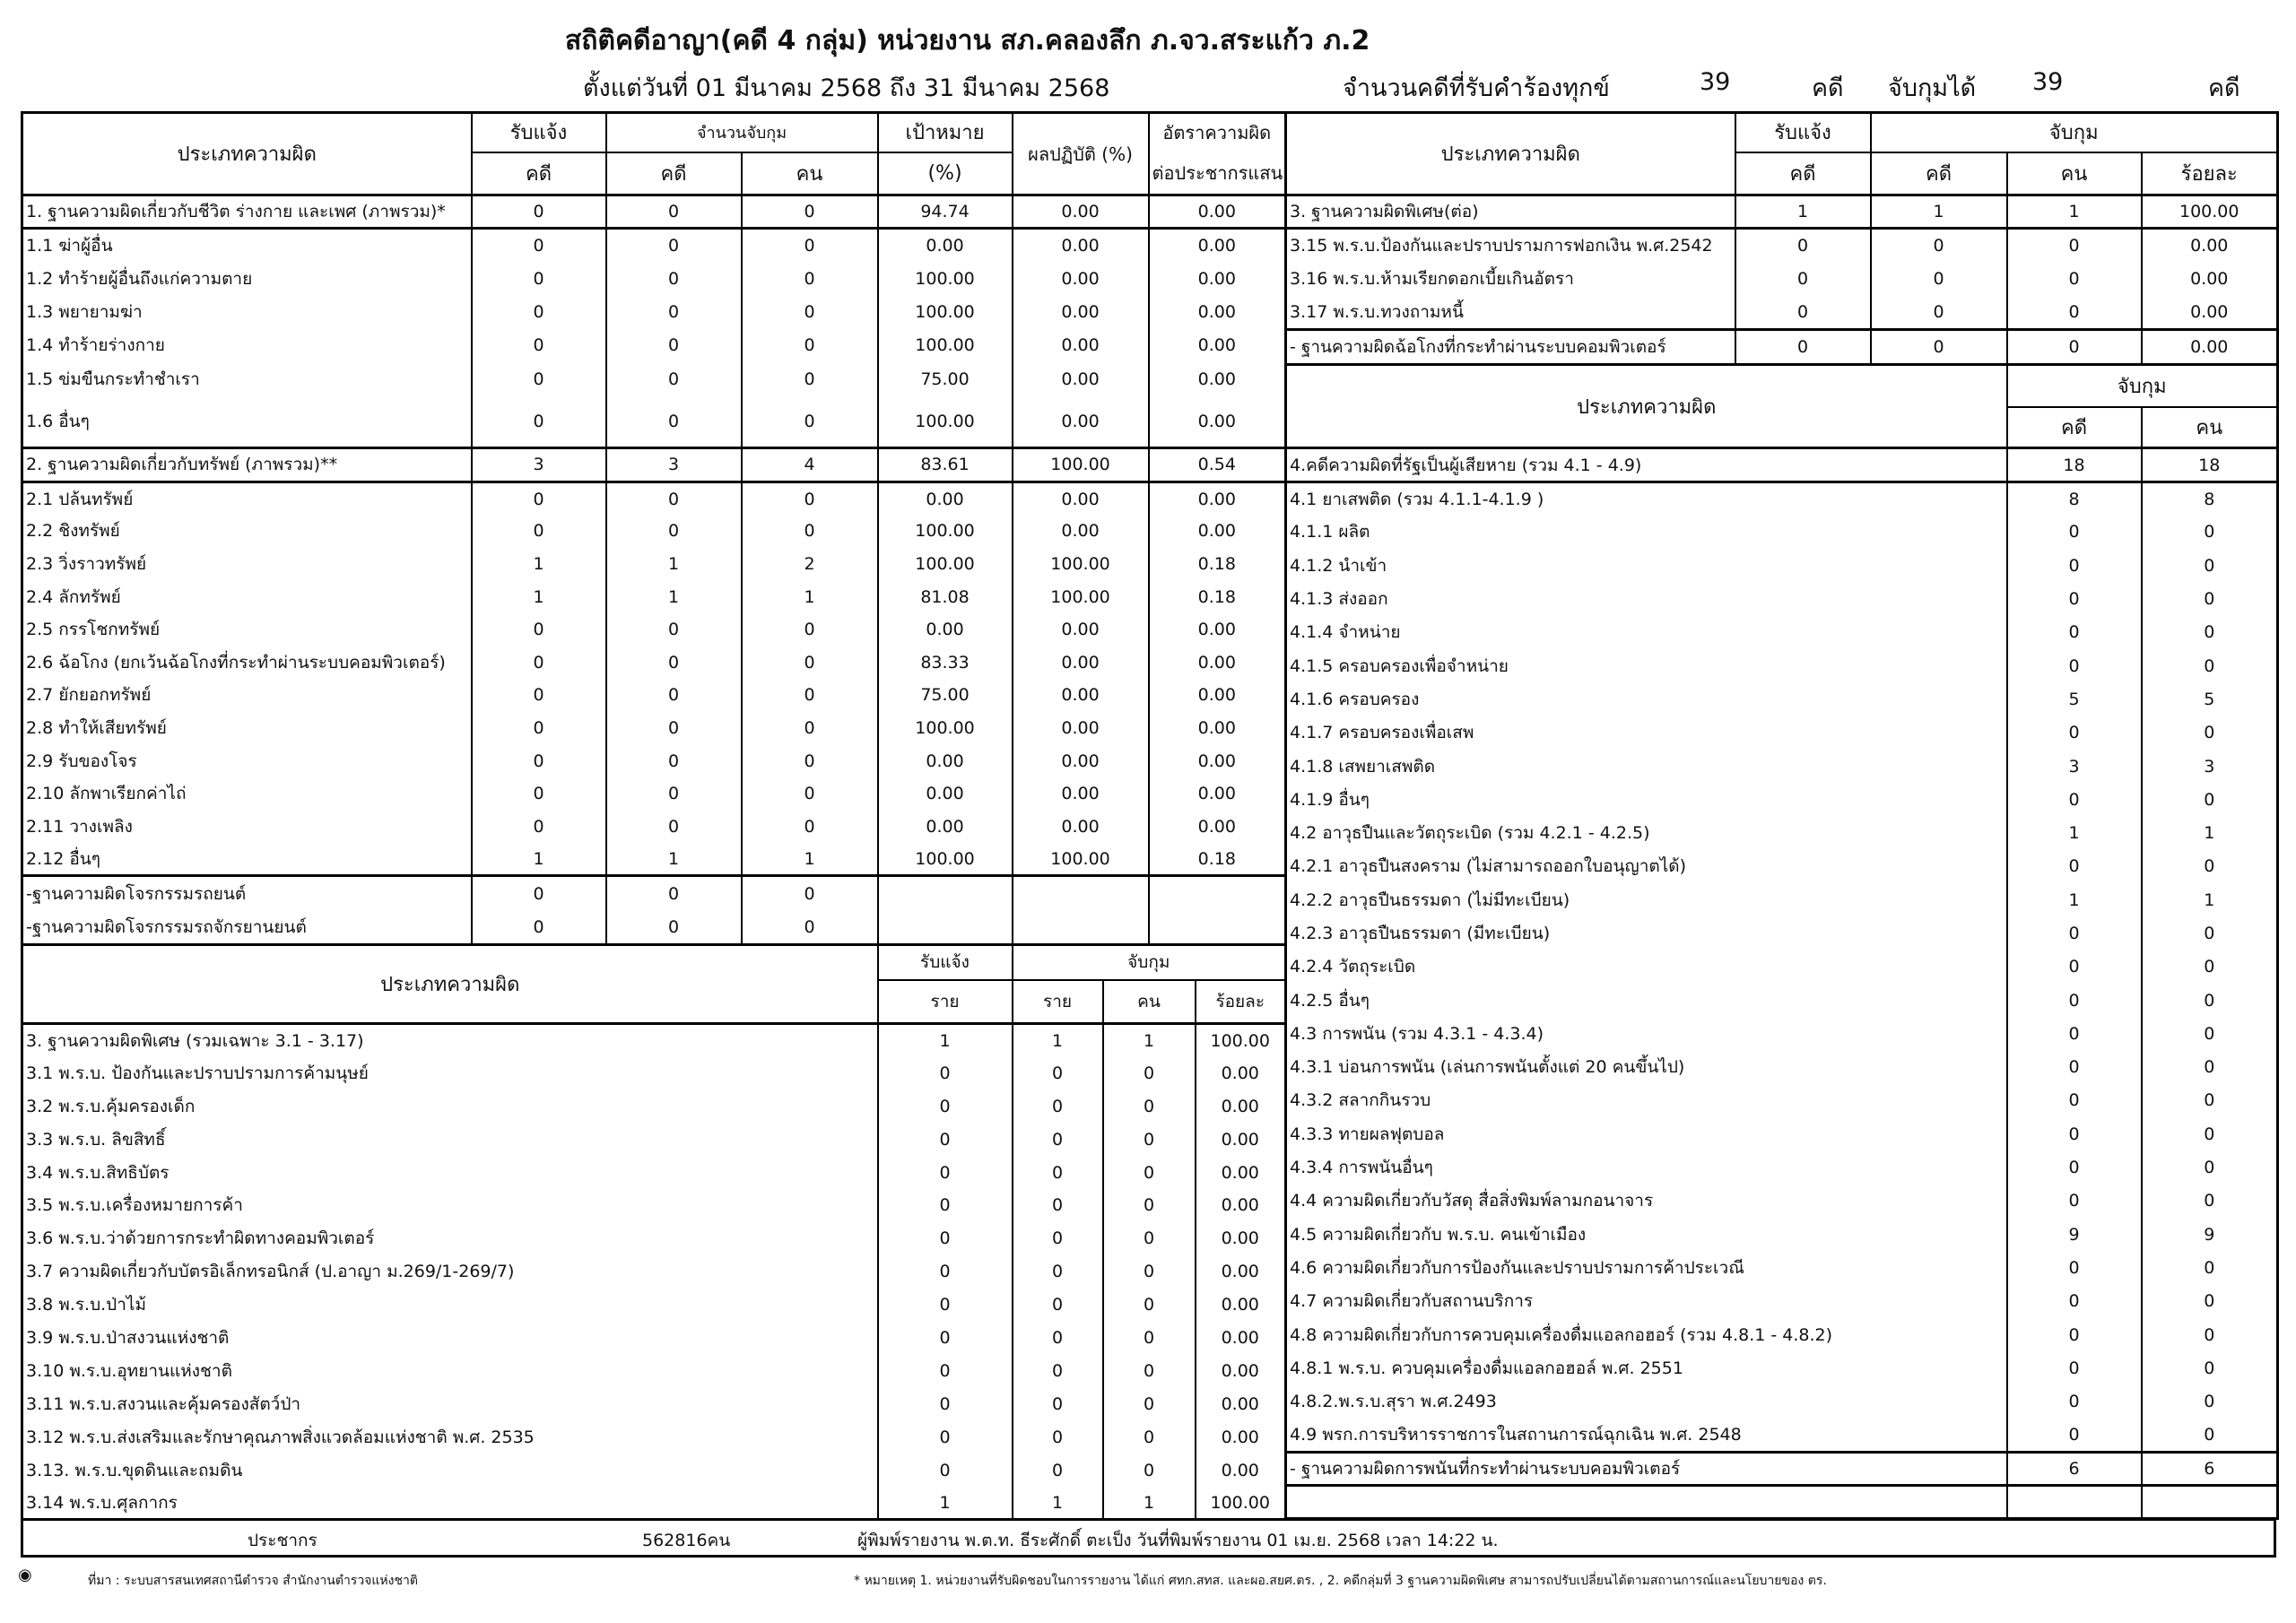 This screenshot has width=2296, height=1623. What do you see at coordinates (654, 892) in the screenshot?
I see `table-row: -ฐานความผิดโจรกรรมรถยนต์ 0 0 0` at bounding box center [654, 892].